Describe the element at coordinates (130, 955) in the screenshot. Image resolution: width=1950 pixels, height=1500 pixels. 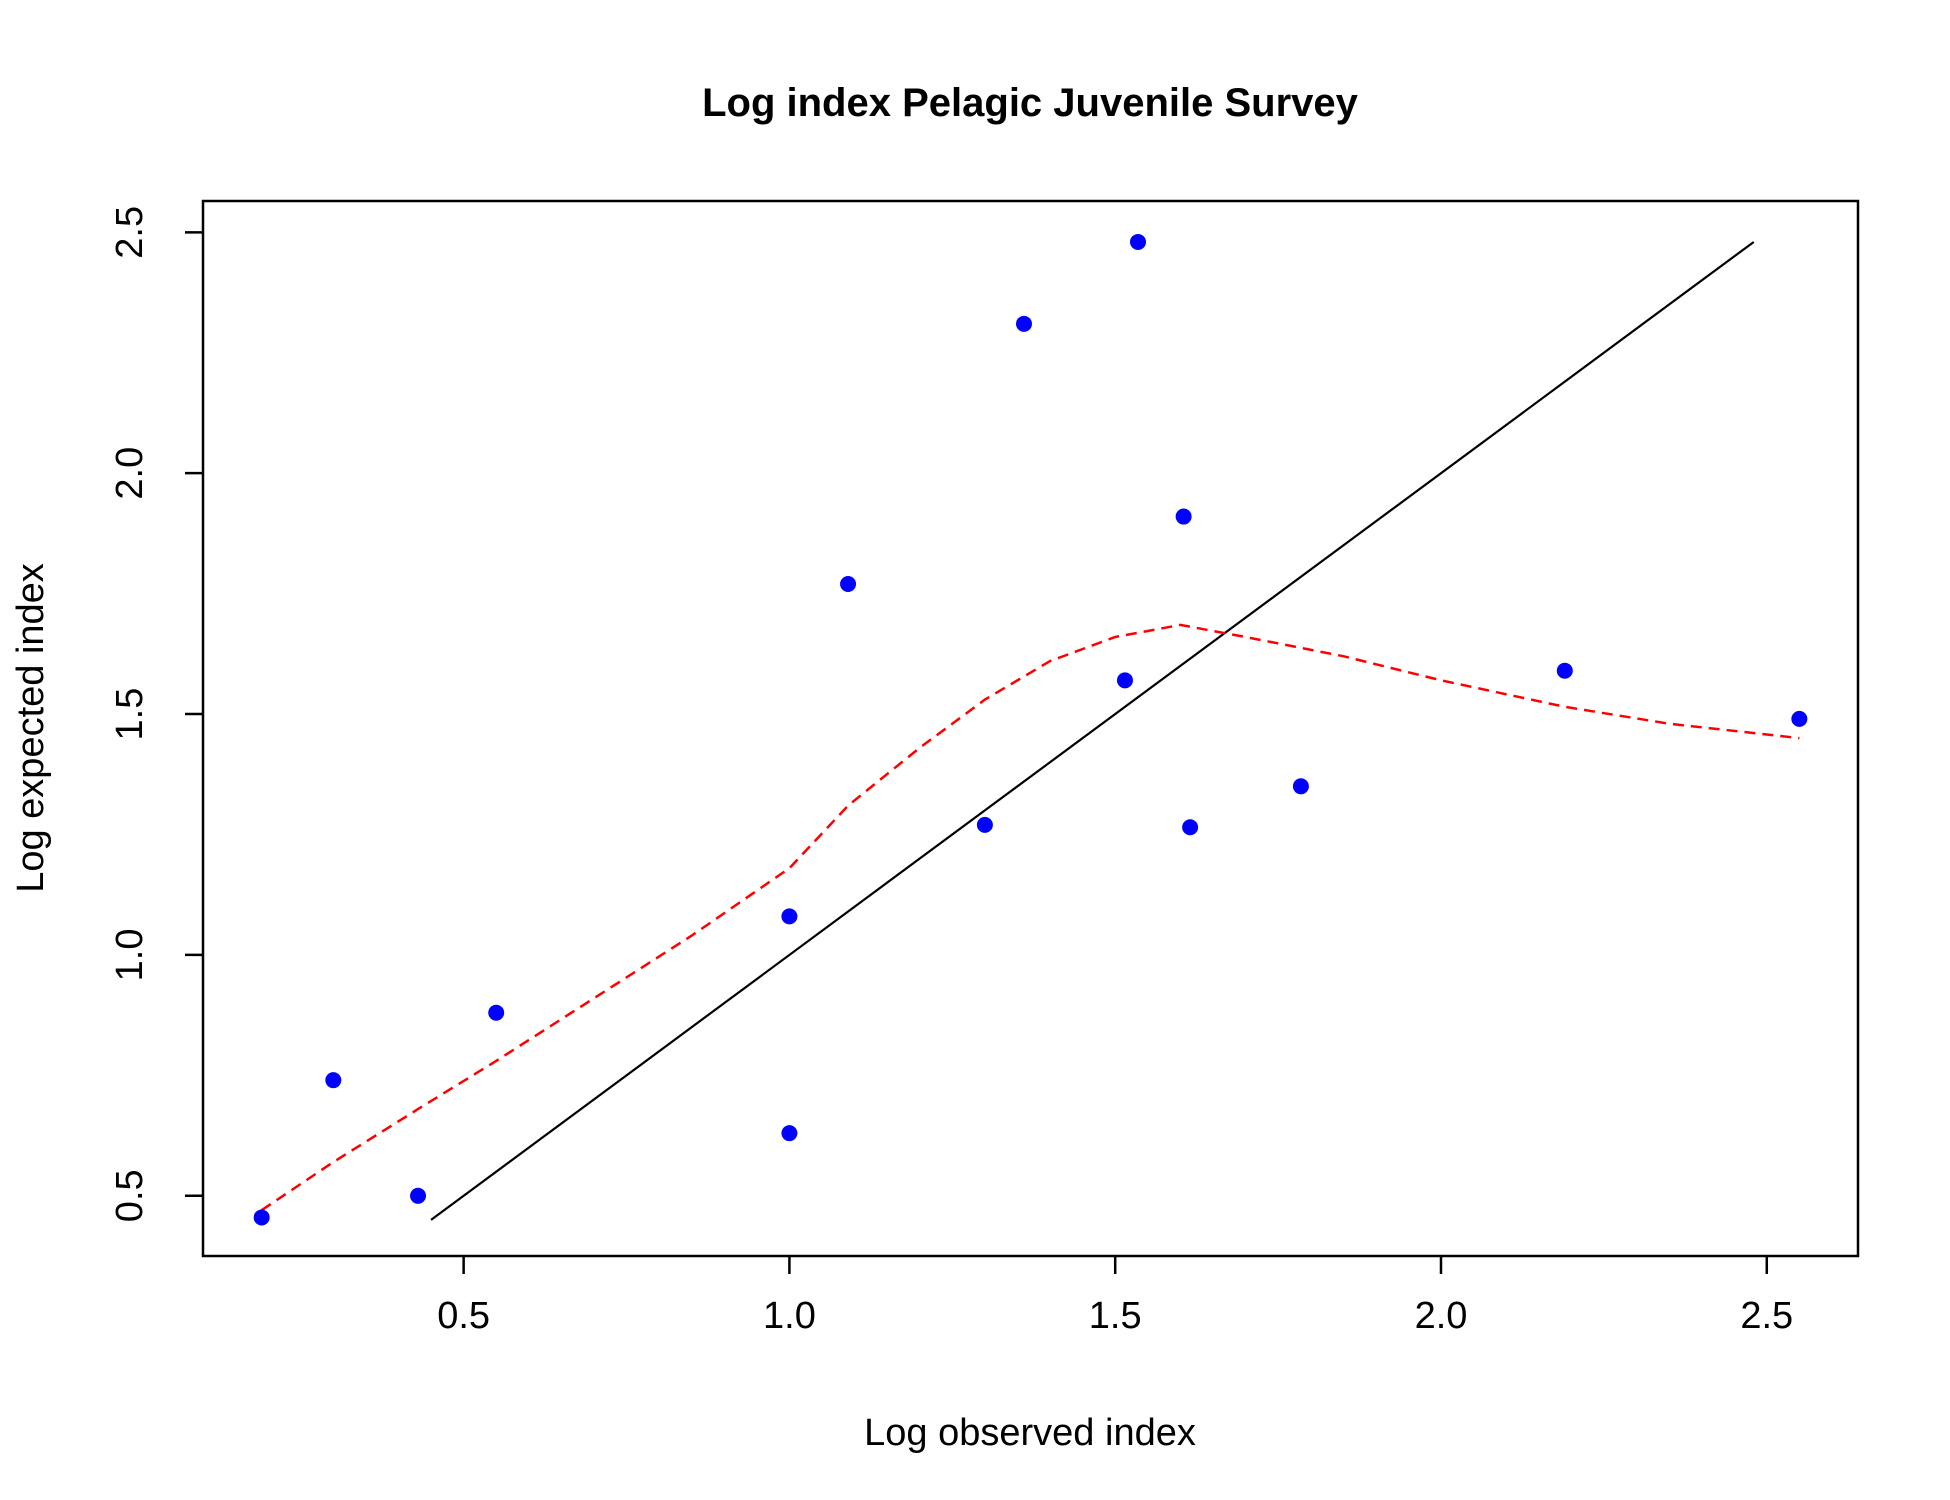
I see `y-tick-label-2: 1.0` at that location.